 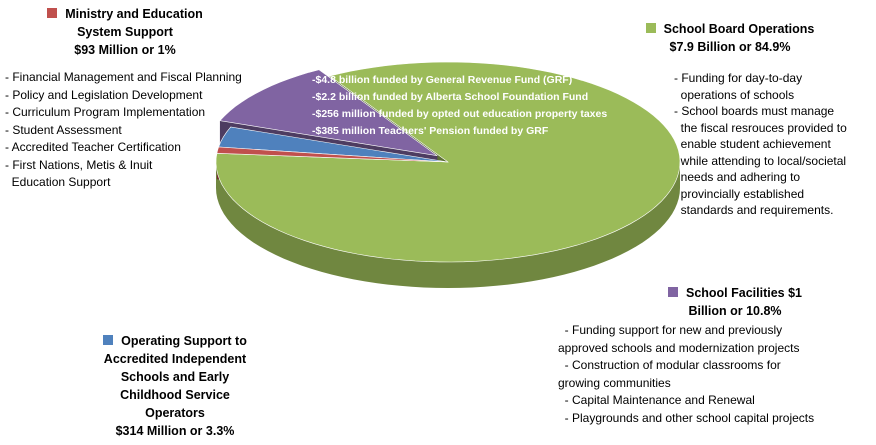 What do you see at coordinates (125, 50) in the screenshot?
I see `ministry-amount: $93 Million or 1%` at bounding box center [125, 50].